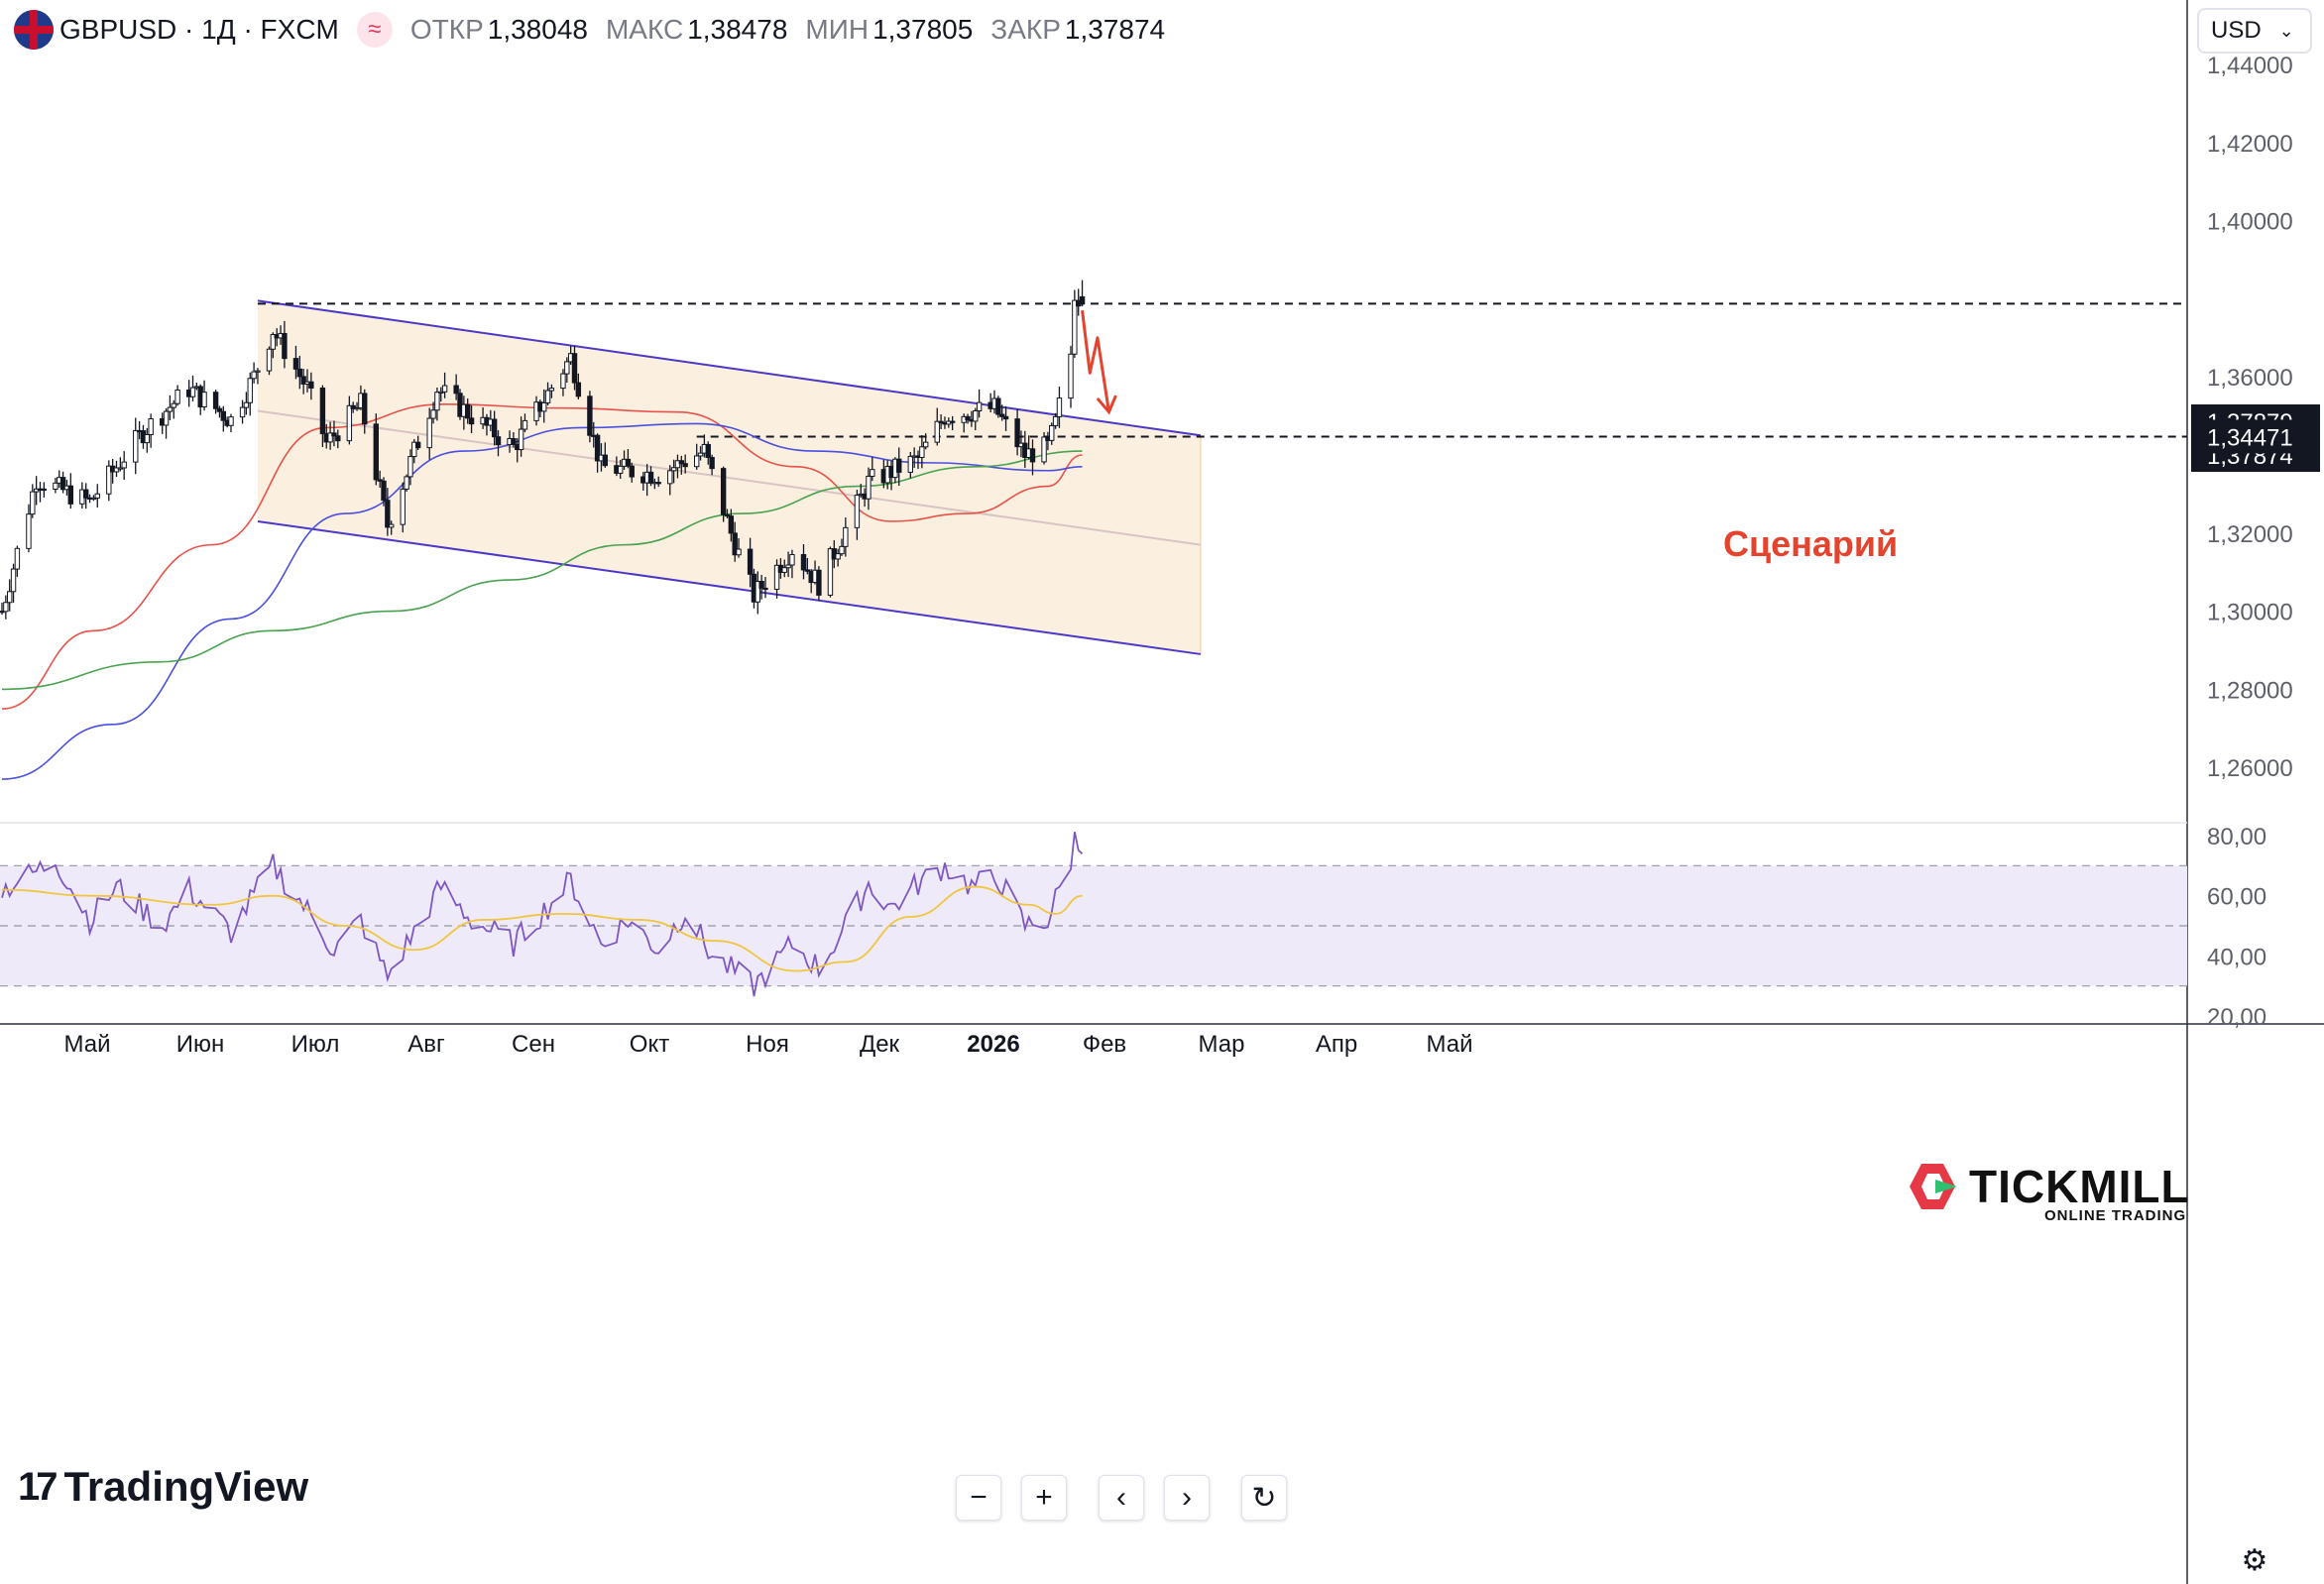 The width and height of the screenshot is (2324, 1584). I want to click on channel-lower-line, so click(729, 587).